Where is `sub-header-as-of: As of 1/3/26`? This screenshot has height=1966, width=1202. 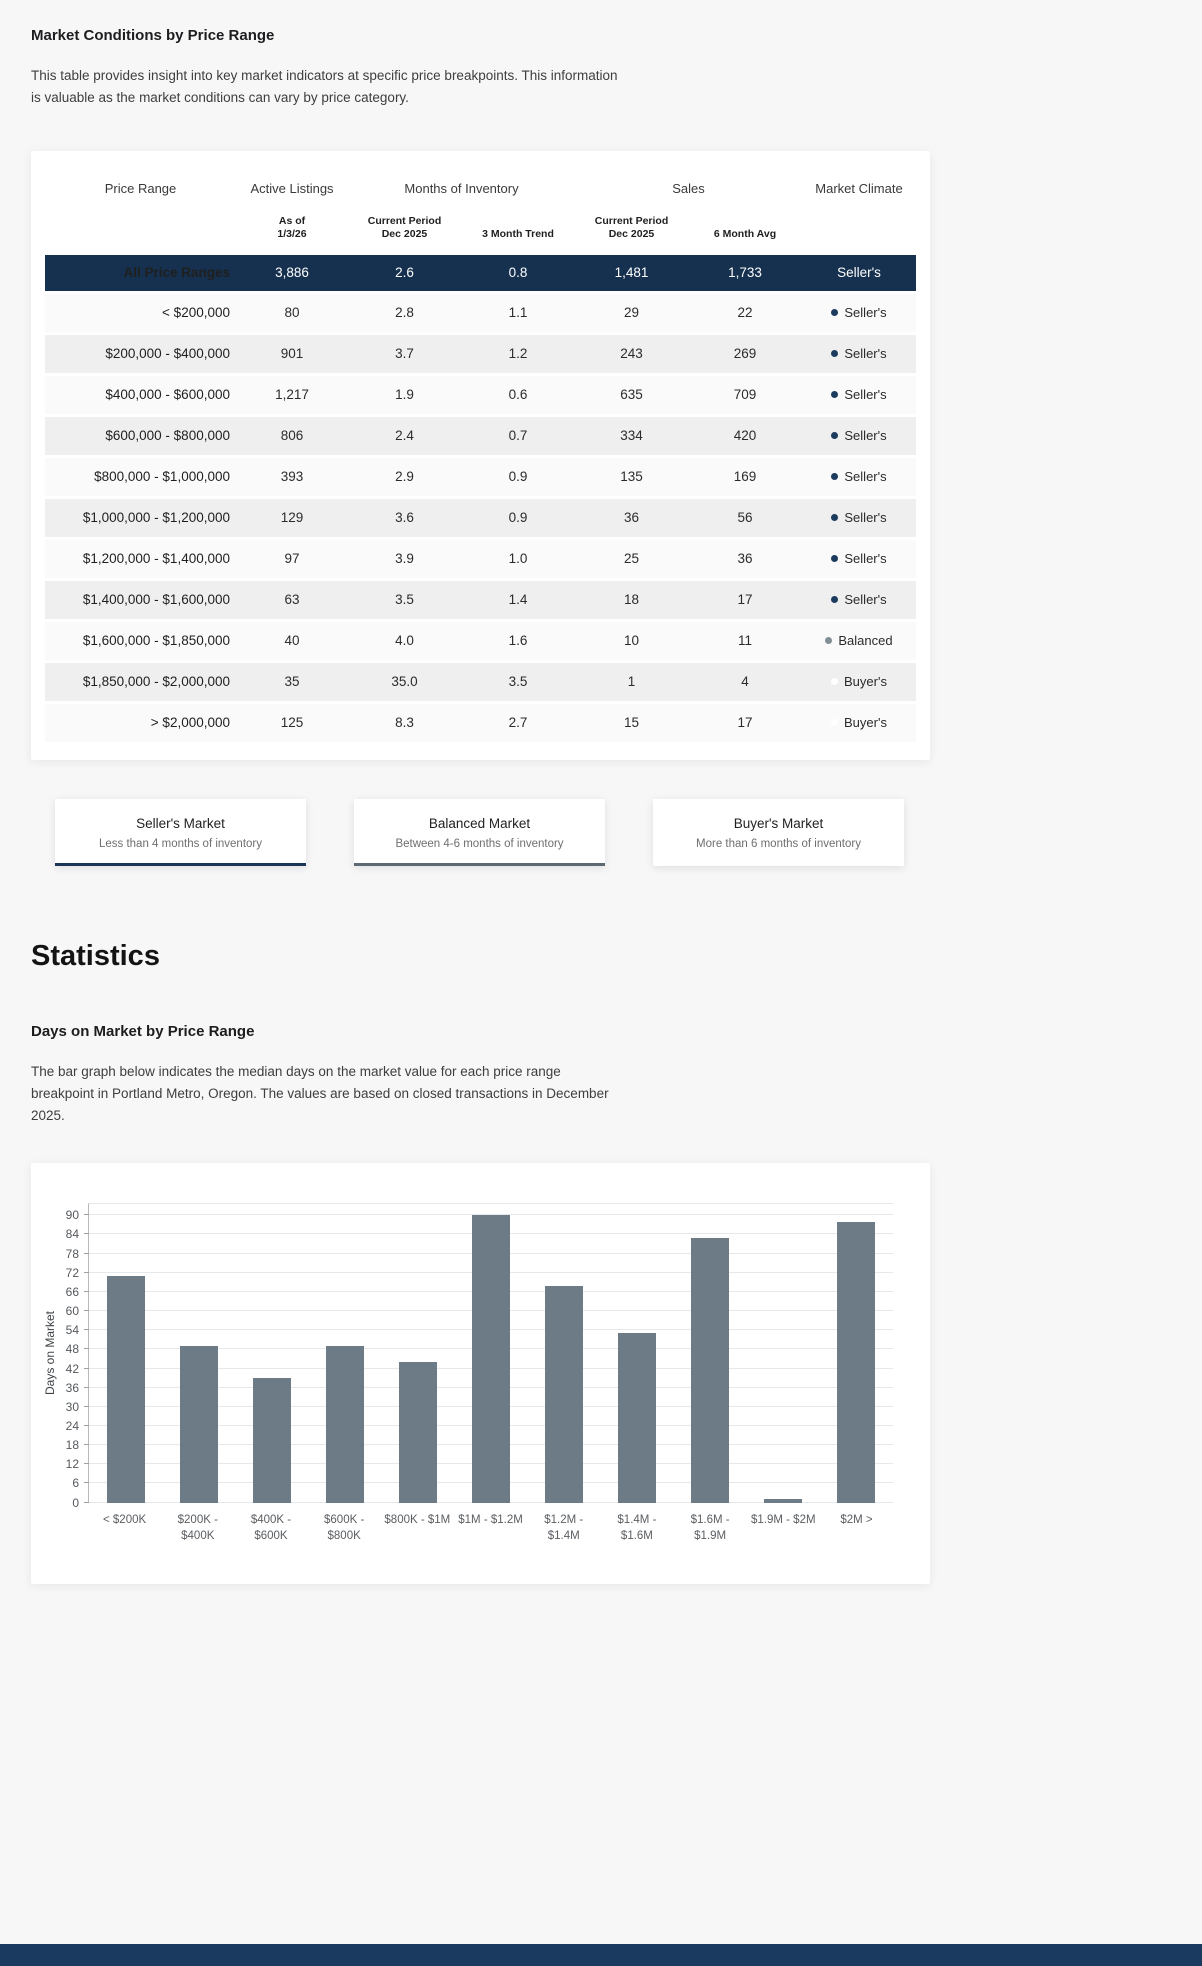
sub-header-as-of: As of 1/3/26 is located at coordinates (292, 227).